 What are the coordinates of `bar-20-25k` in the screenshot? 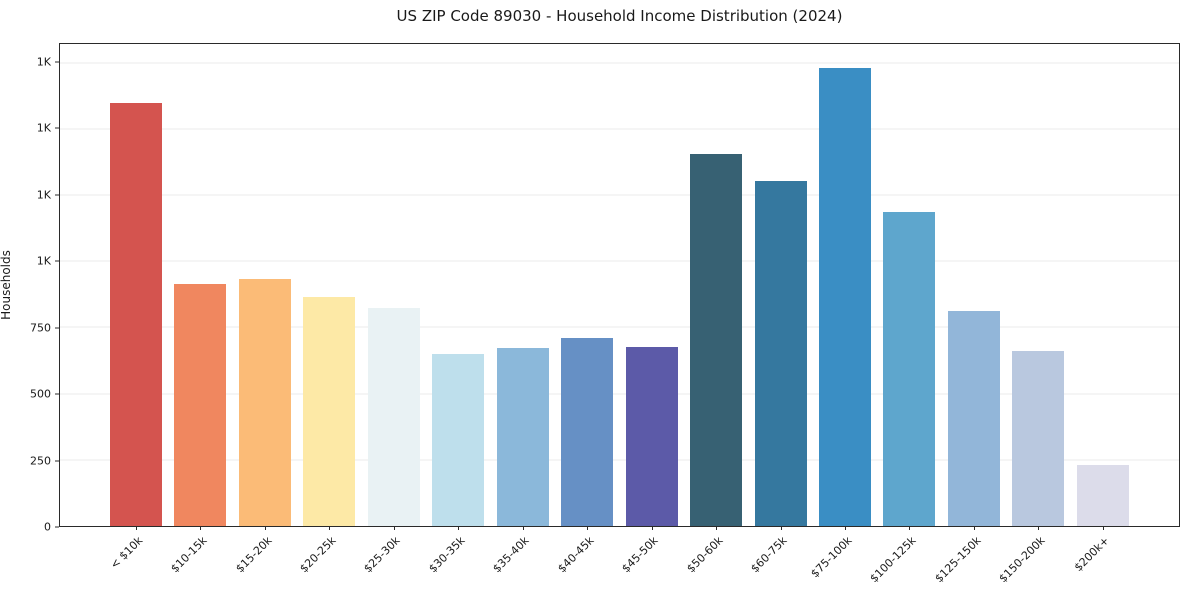 It's located at (329, 411).